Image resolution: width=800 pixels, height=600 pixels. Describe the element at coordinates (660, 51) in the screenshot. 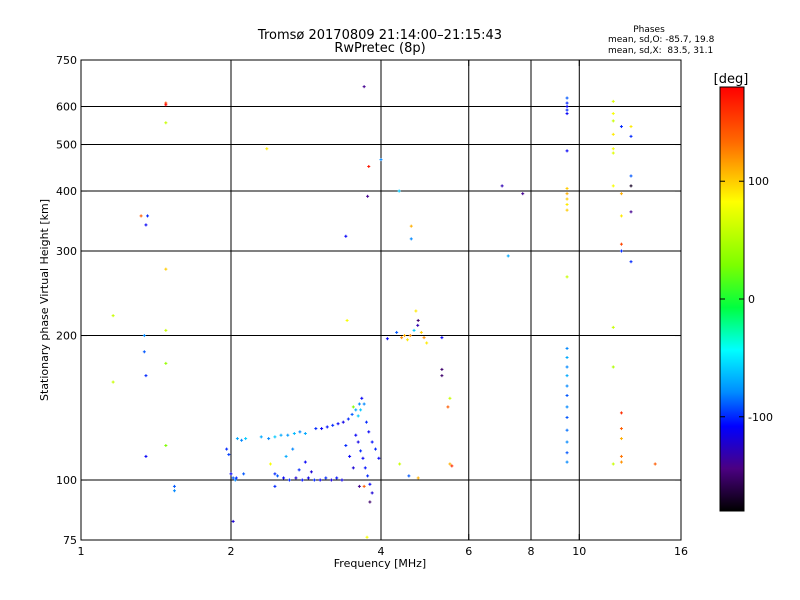

I see `stats-line-x: mean, sd,X: 83.5, 31.1` at that location.